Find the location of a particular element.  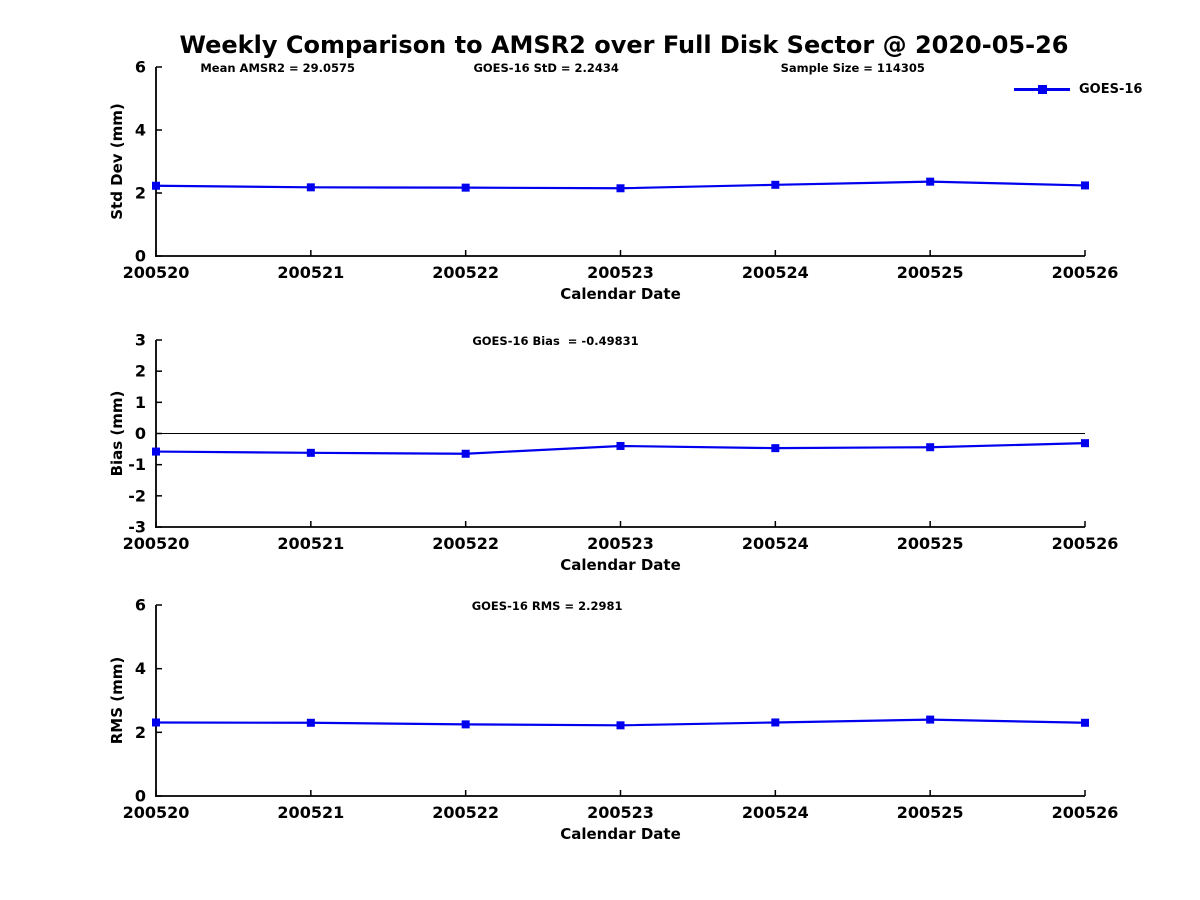

stat-annotation: Sample Size = 114305 is located at coordinates (853, 68).